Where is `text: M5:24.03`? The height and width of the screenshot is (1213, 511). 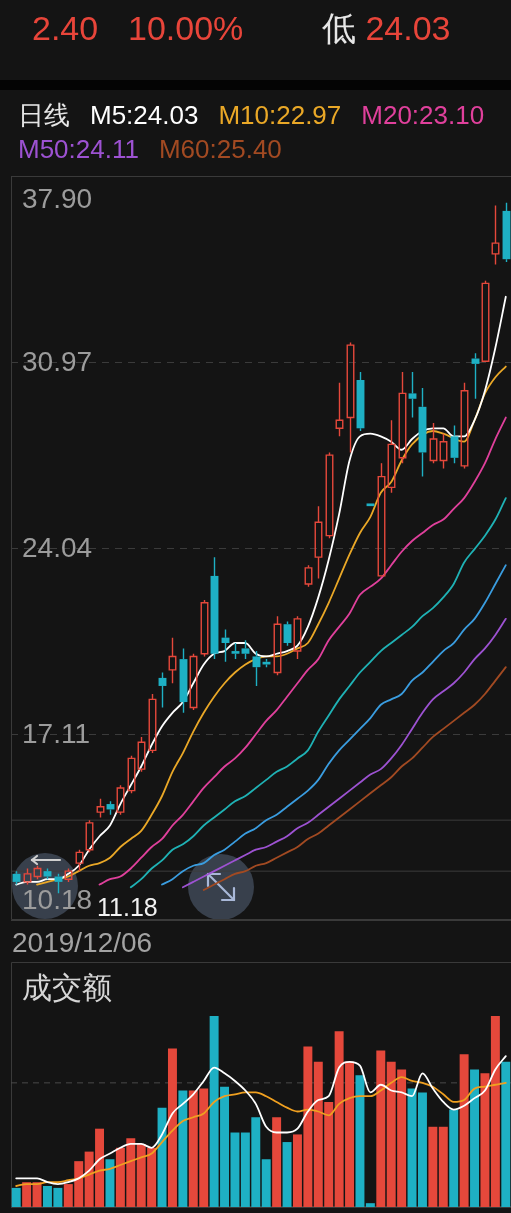
text: M5:24.03 is located at coordinates (144, 115).